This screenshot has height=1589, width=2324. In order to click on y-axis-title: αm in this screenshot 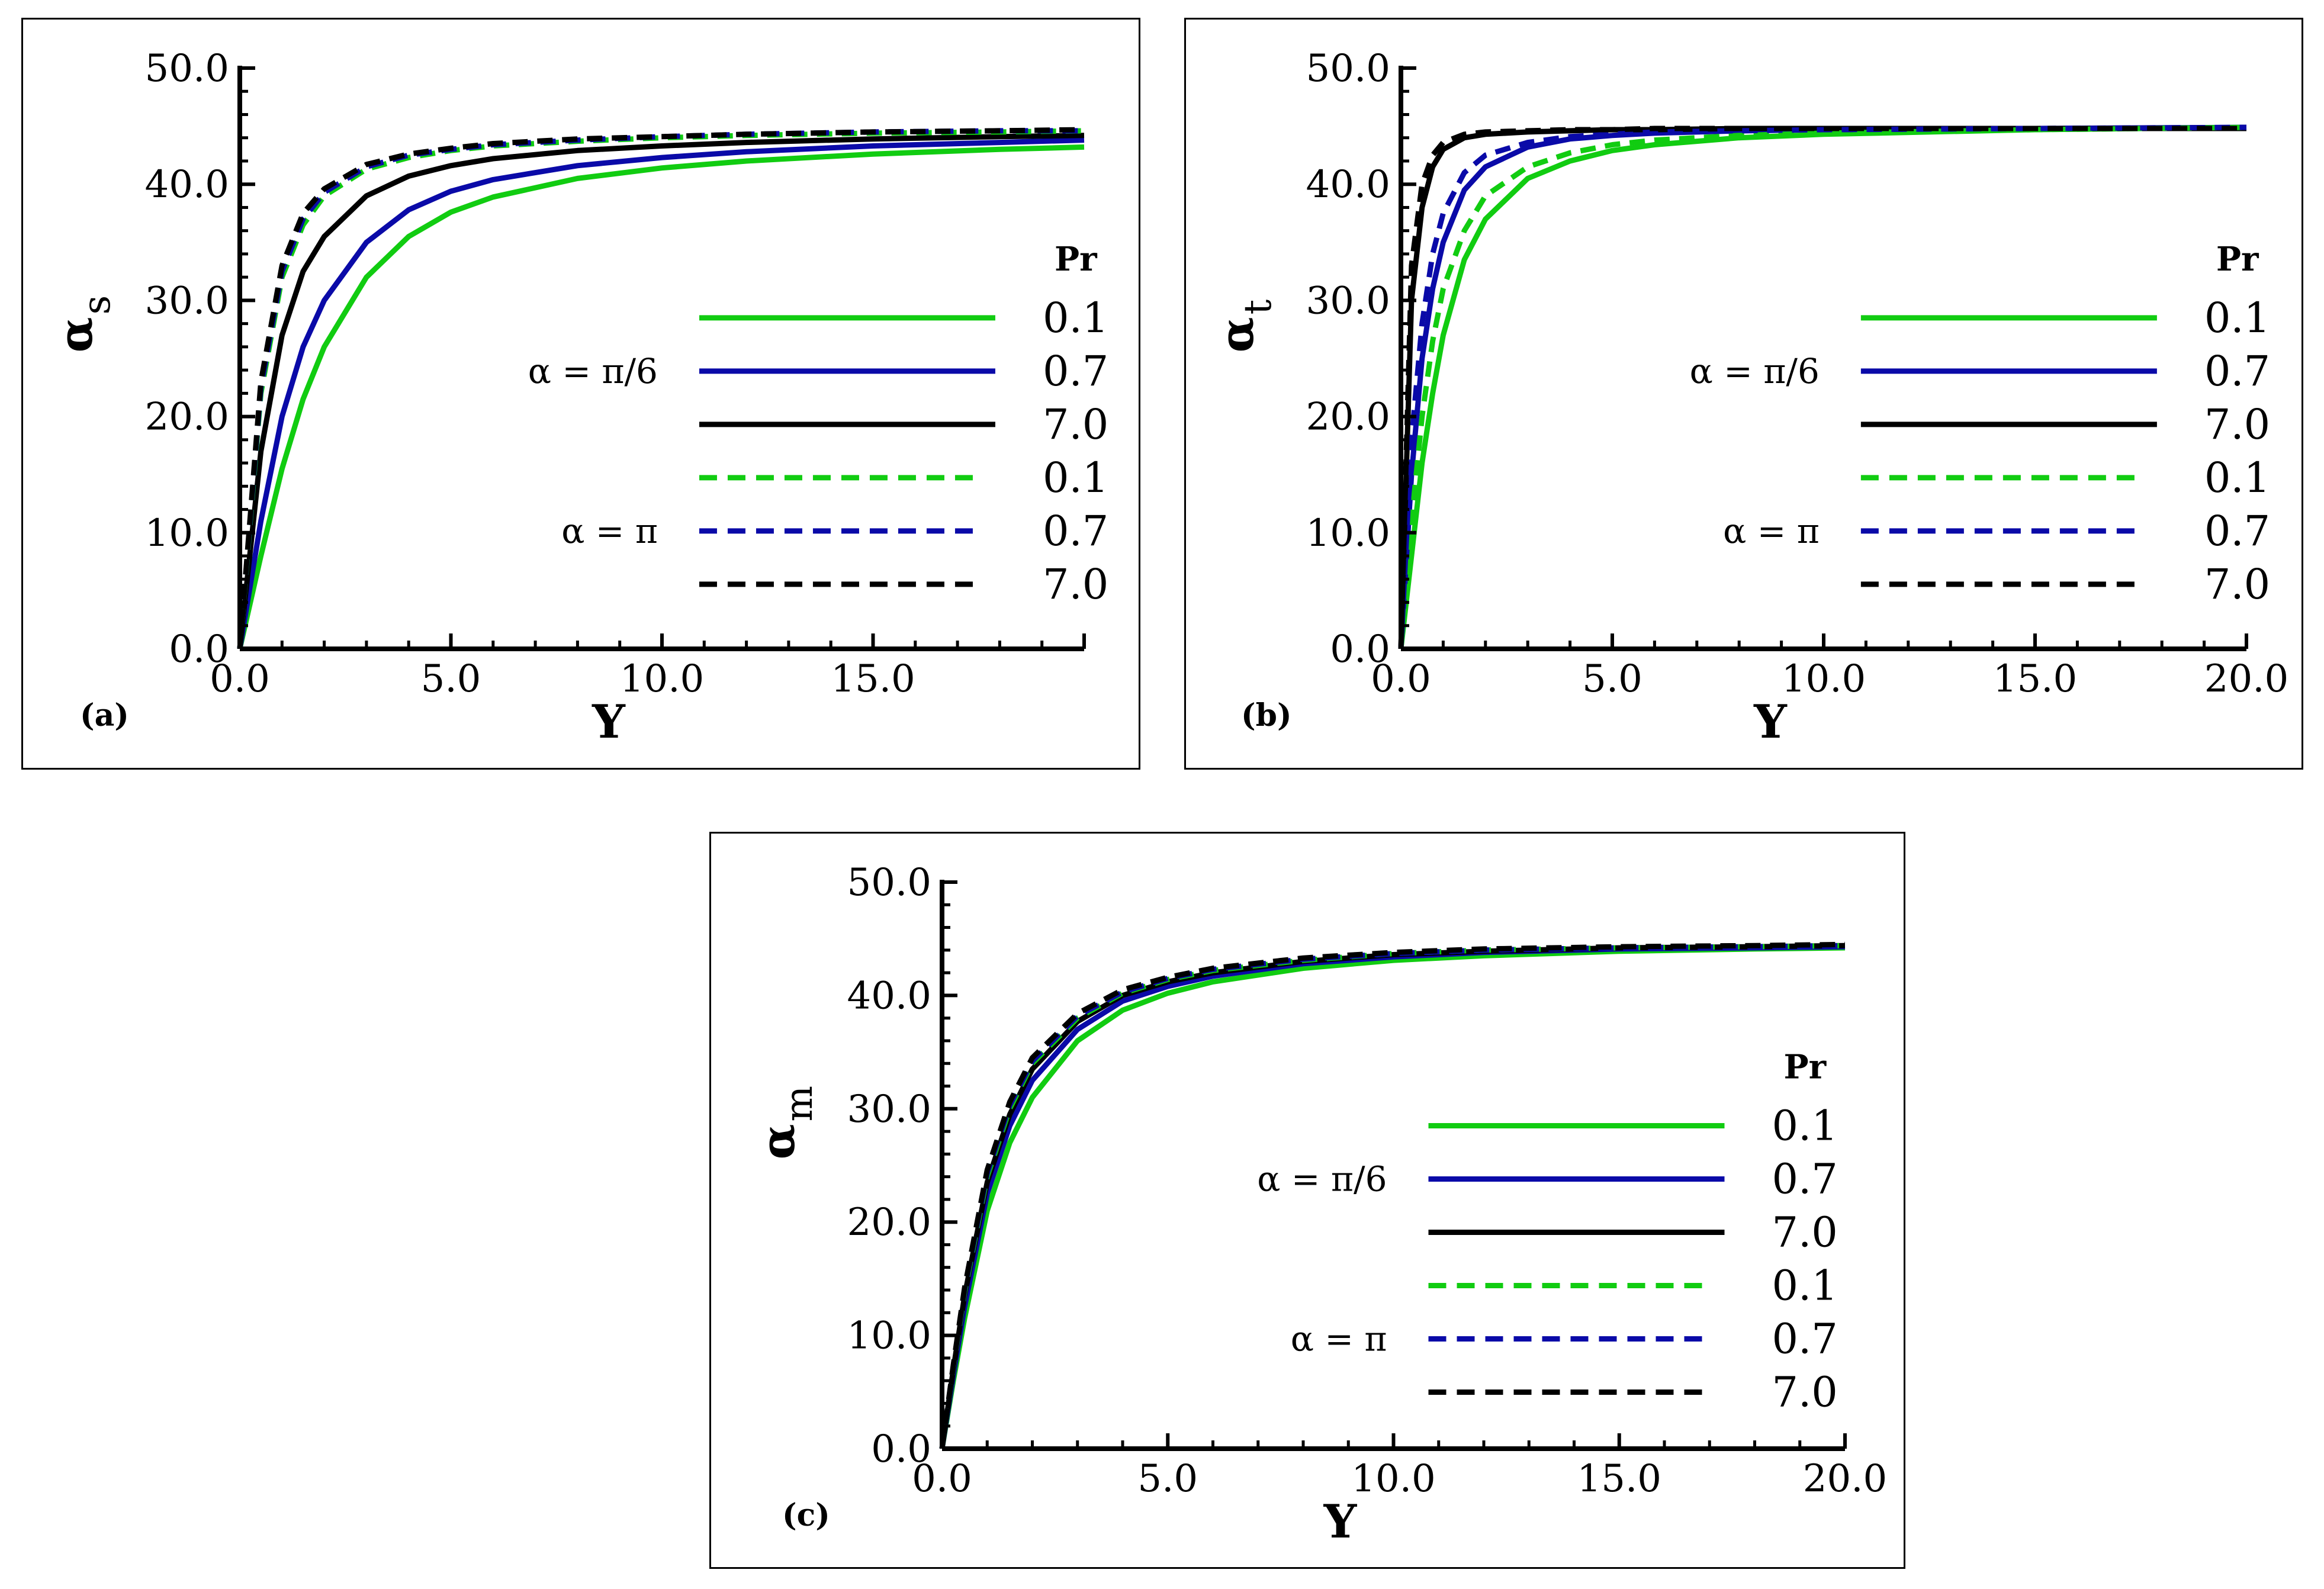, I will do `click(786, 1123)`.